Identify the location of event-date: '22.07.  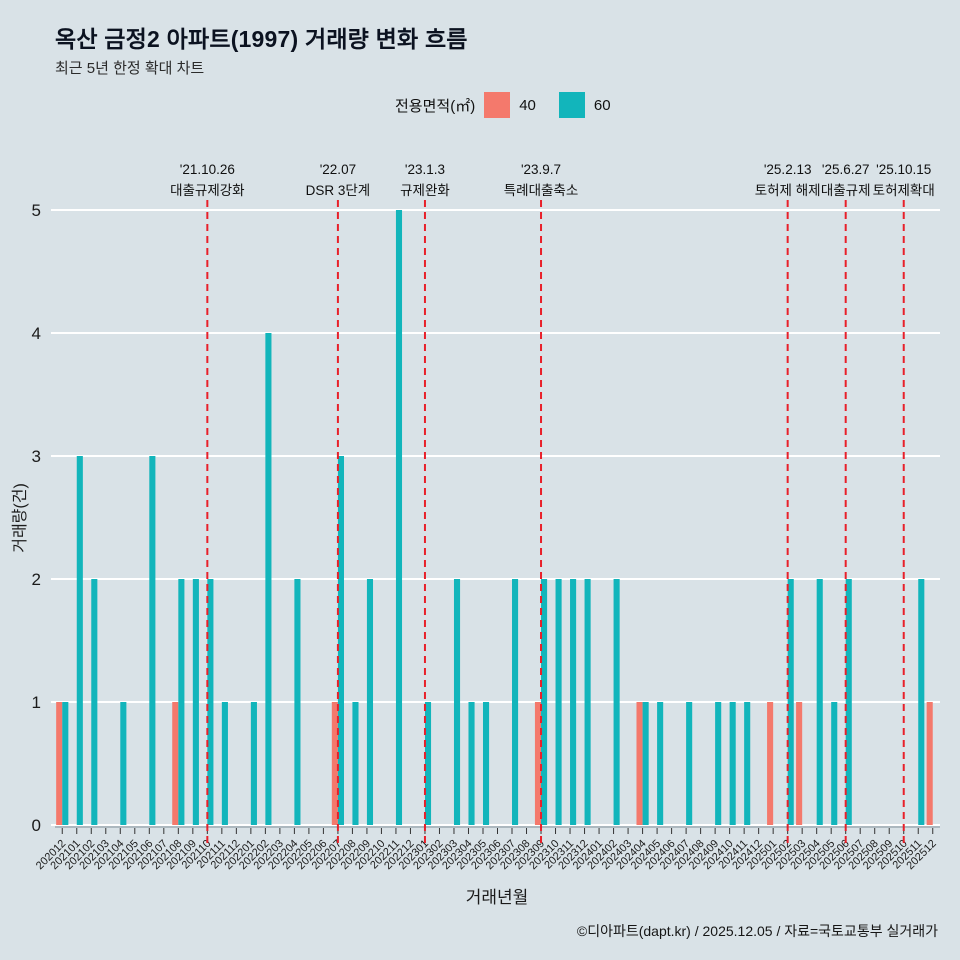
(338, 169).